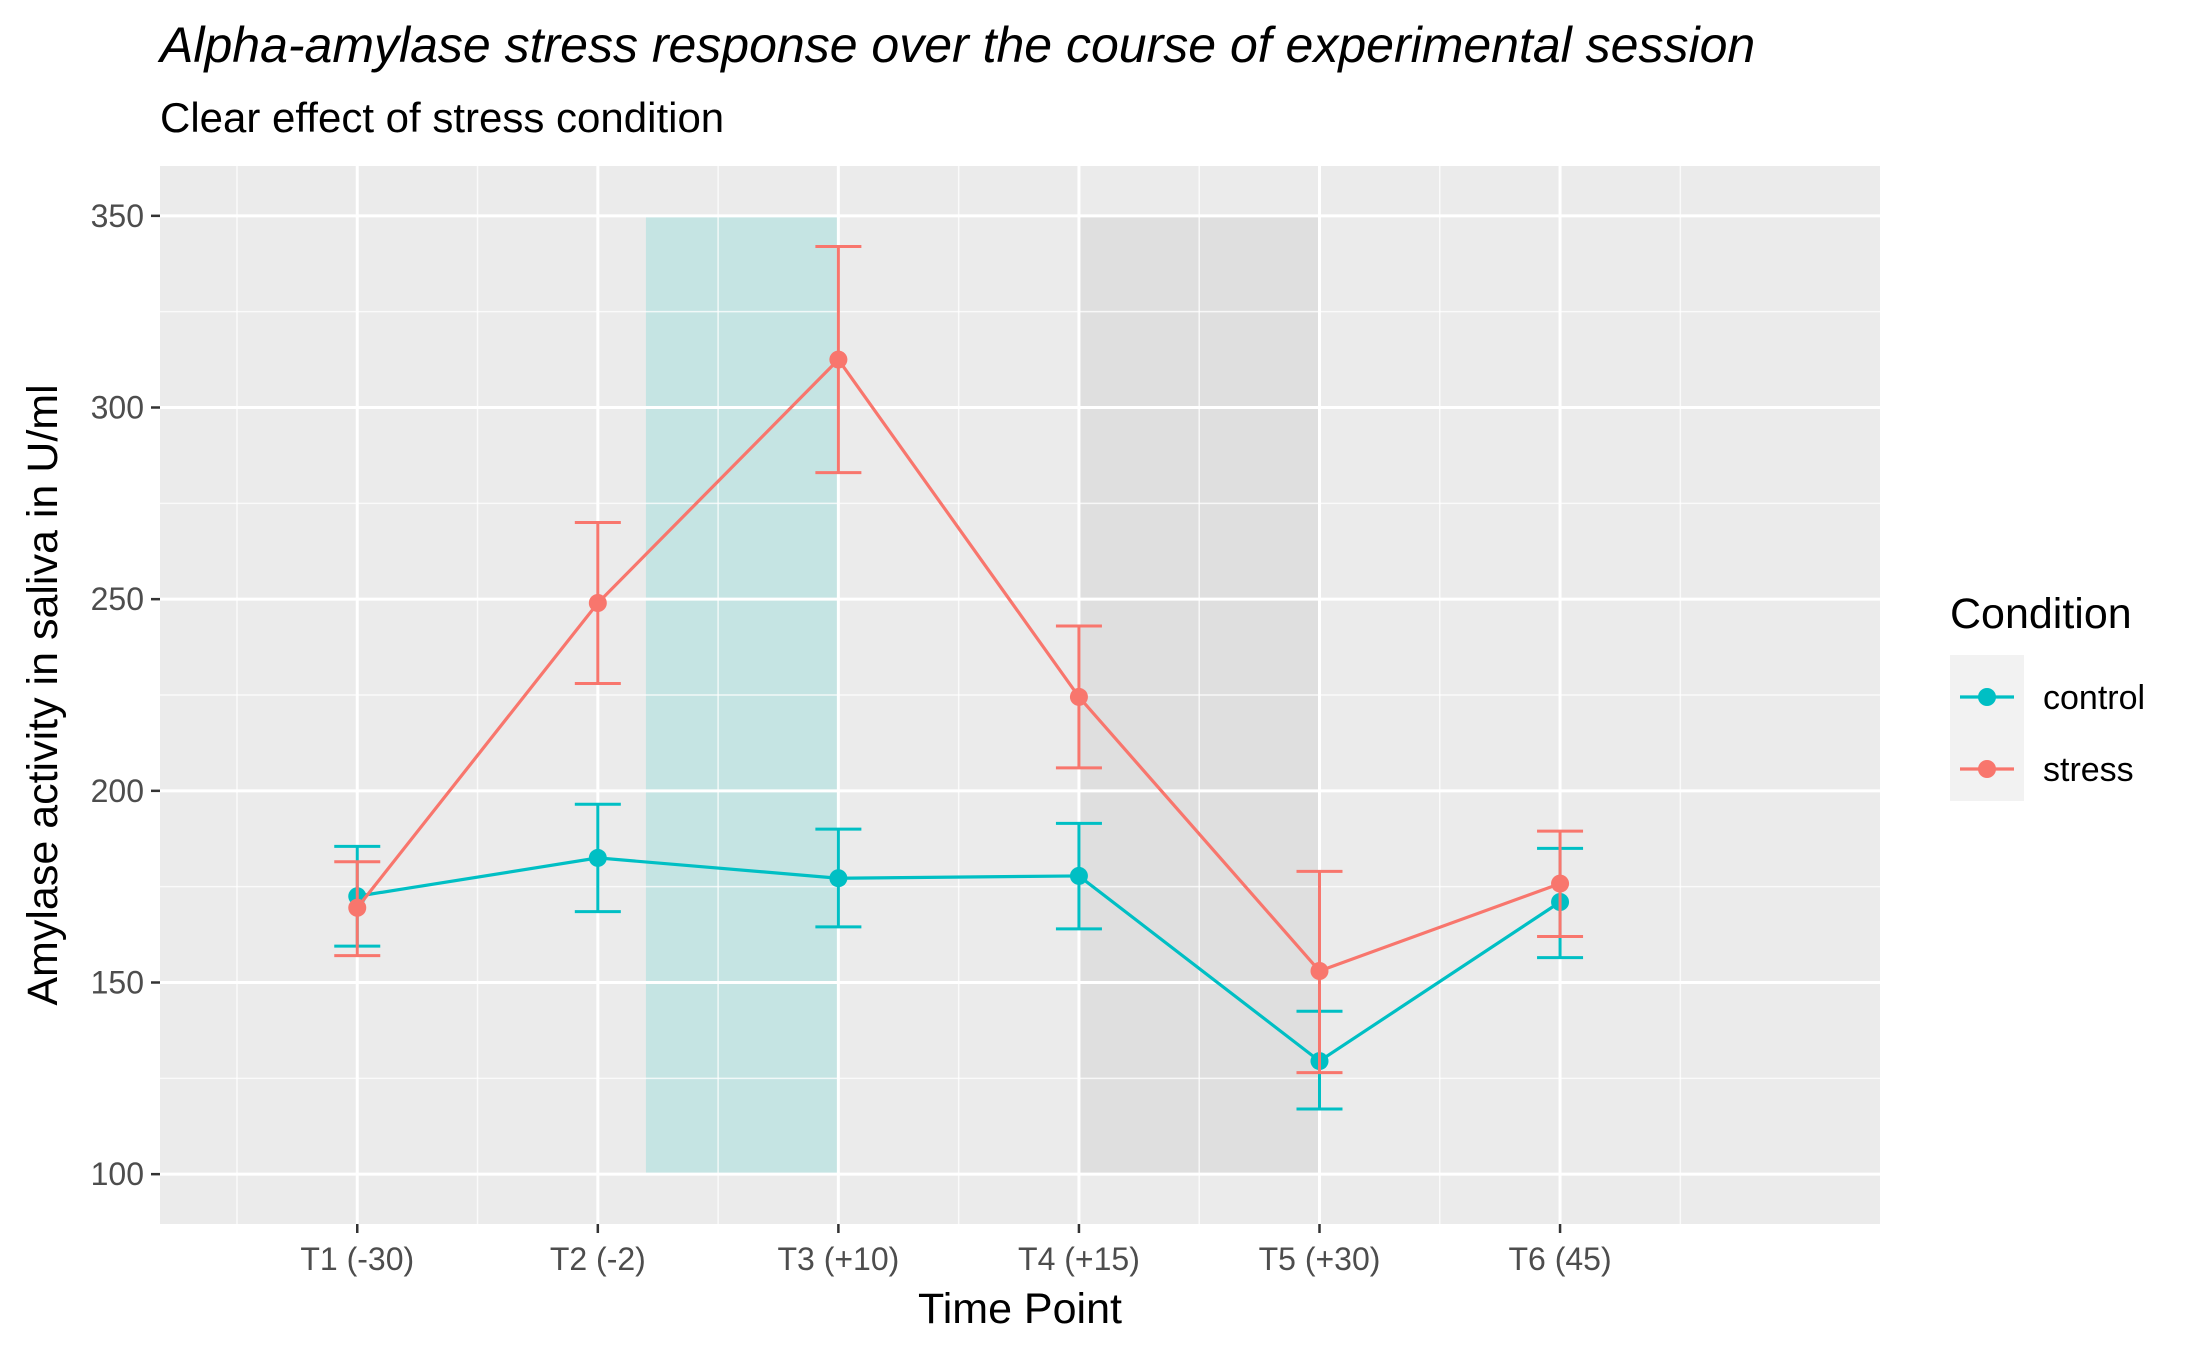  I want to click on legend-key-background, so click(1987, 728).